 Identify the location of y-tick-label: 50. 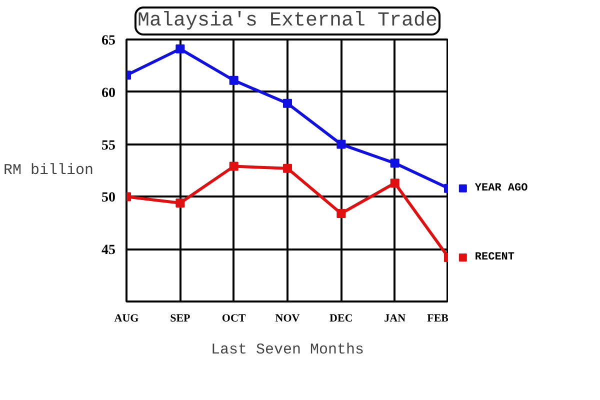
(109, 198).